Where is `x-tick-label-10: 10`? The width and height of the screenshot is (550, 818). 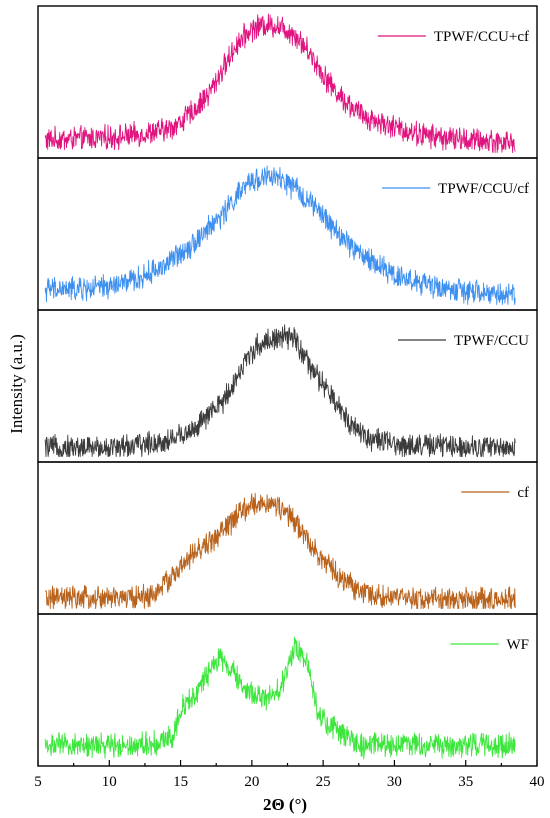
x-tick-label-10: 10 is located at coordinates (109, 782).